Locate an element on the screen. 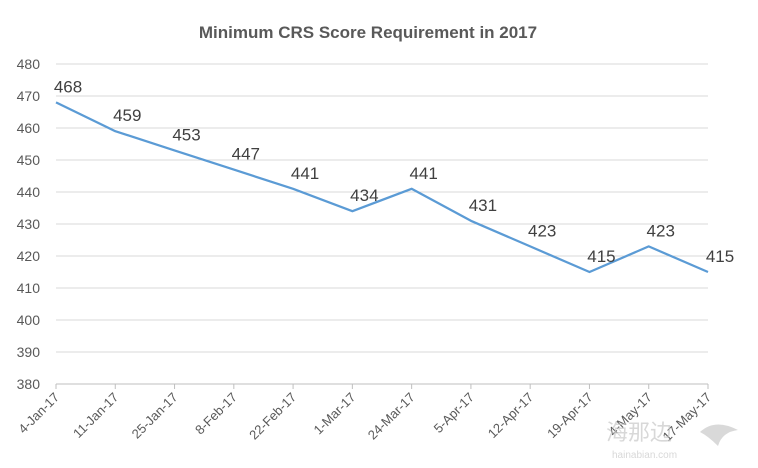  x-tick-label: 12-Apr-17 is located at coordinates (510, 415).